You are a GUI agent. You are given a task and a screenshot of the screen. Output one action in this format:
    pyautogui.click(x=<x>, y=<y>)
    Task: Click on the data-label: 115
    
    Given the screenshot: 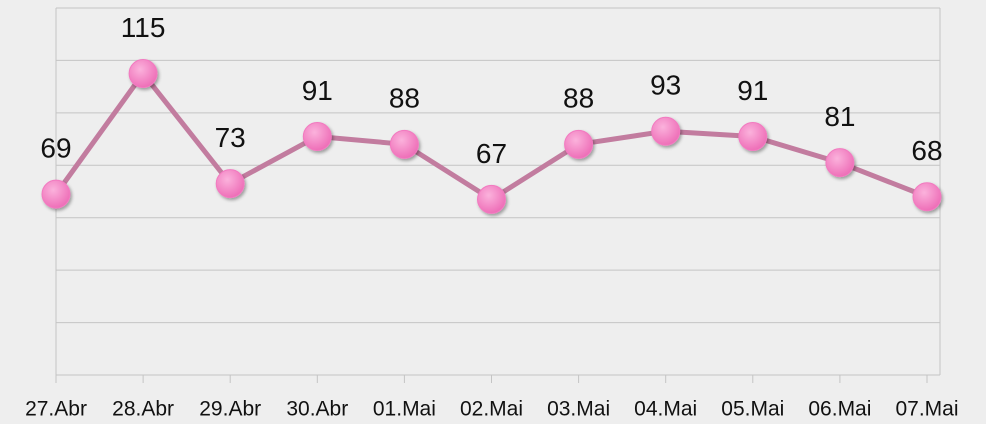 What is the action you would take?
    pyautogui.click(x=143, y=27)
    